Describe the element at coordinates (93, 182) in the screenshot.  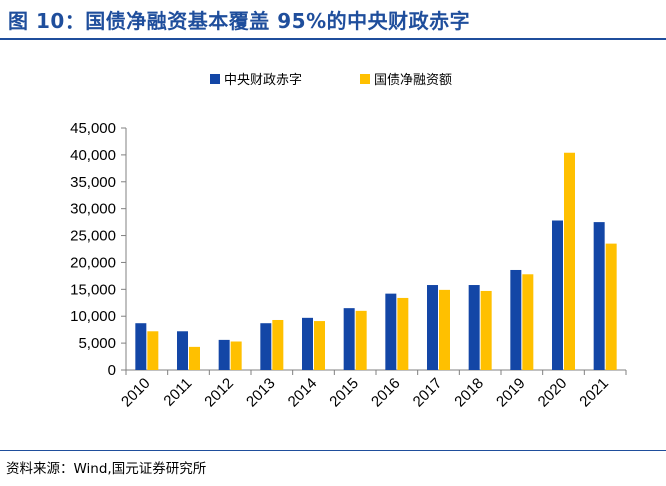
I see `y-tick-label: 35,000` at that location.